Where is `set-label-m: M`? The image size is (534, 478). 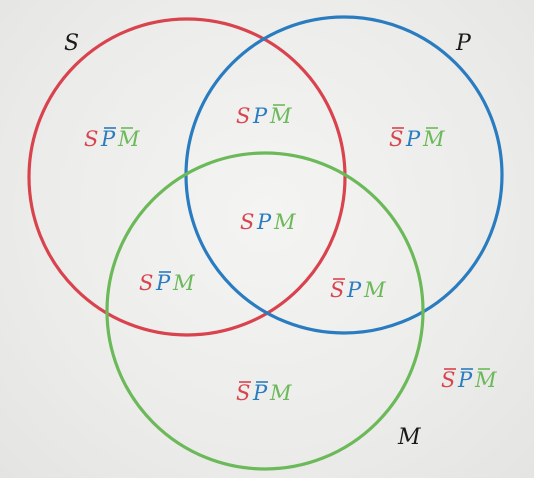 set-label-m: M is located at coordinates (409, 437).